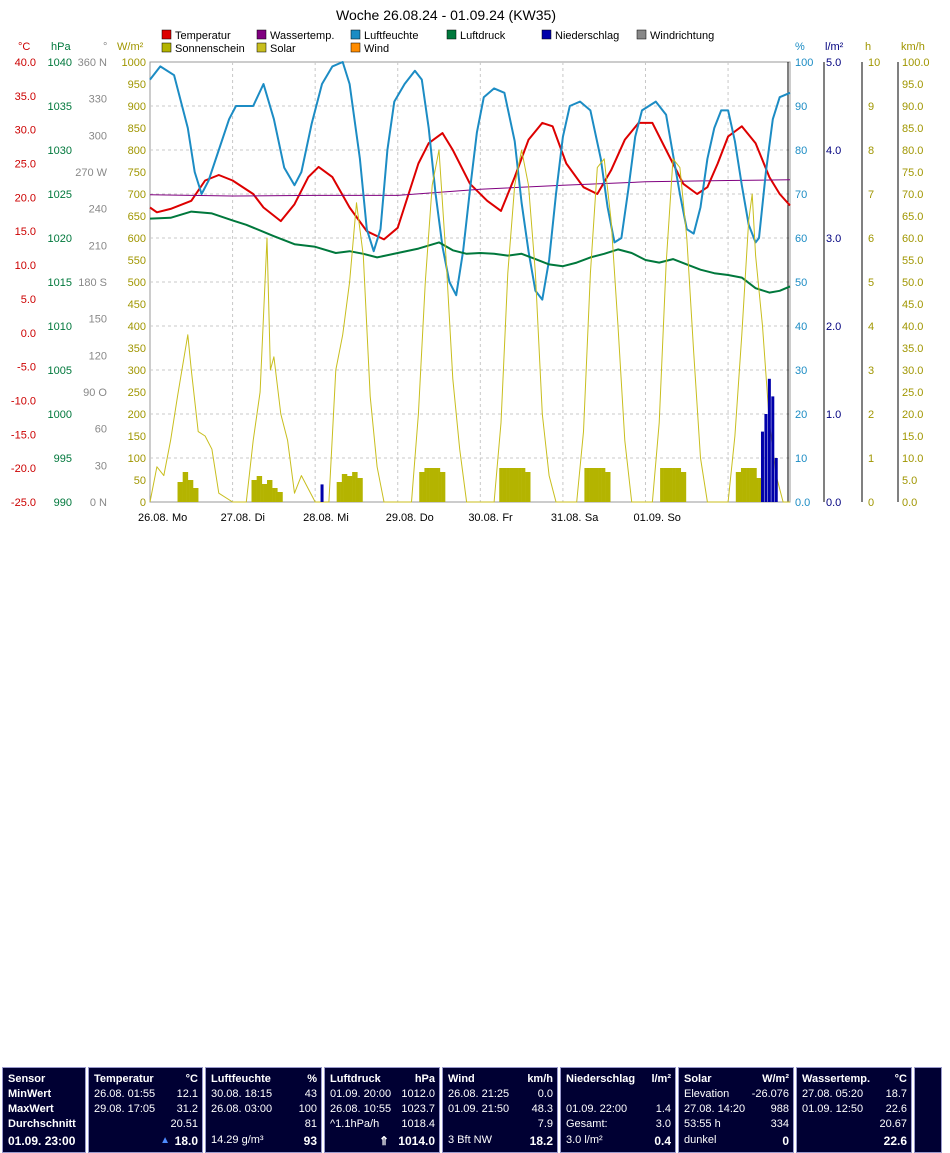  Describe the element at coordinates (833, 1109) in the screenshot. I see `water-max-time: 01.09. 12:50` at that location.